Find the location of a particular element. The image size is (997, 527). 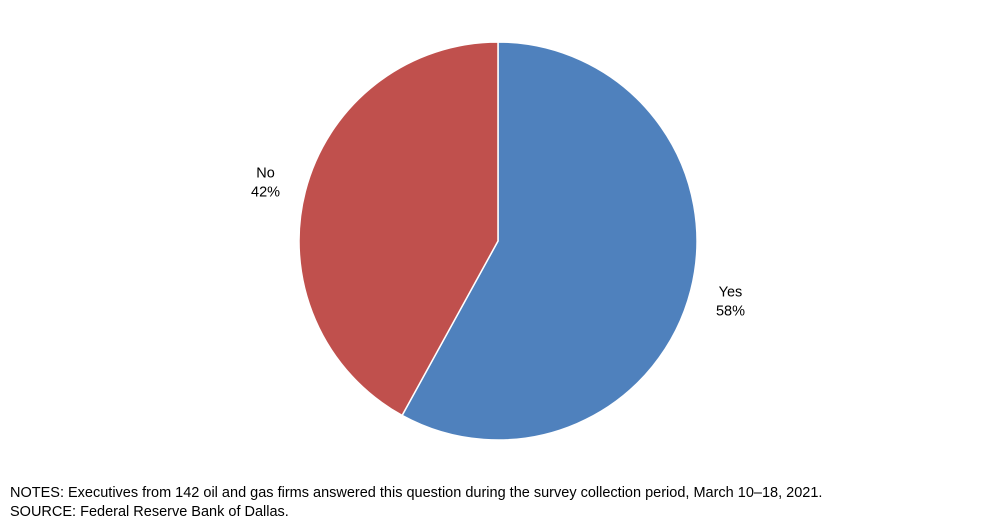

slice-value-label: 58% is located at coordinates (730, 312).